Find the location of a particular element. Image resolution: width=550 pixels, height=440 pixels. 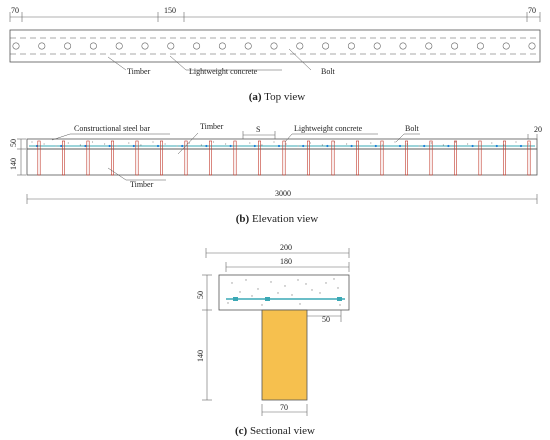

elev-dim-spacing: S is located at coordinates (258, 129).